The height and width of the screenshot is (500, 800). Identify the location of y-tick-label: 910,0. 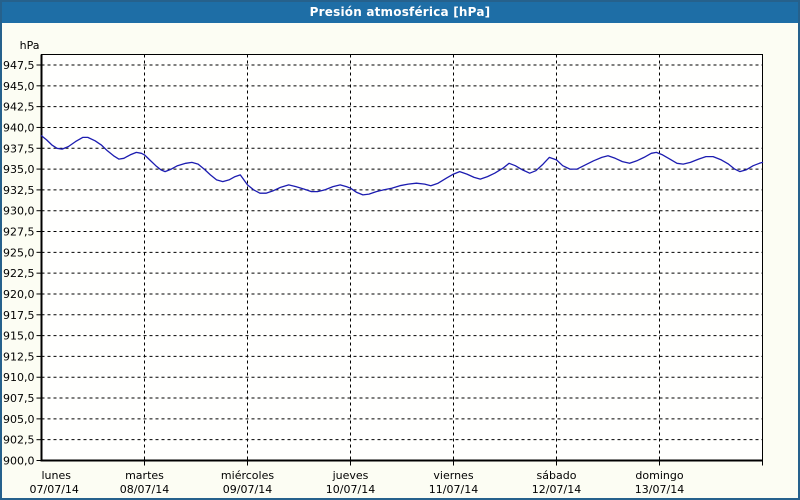
(19, 377).